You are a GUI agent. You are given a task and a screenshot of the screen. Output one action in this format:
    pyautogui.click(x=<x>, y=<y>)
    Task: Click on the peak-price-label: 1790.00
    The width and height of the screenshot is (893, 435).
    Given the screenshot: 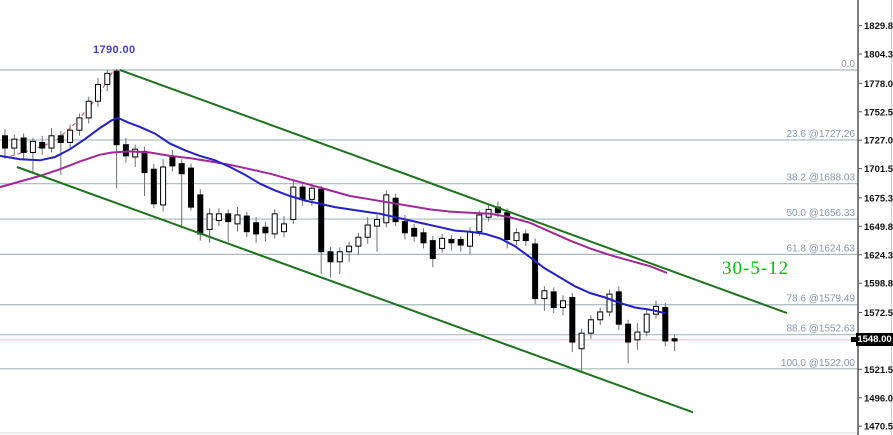 What is the action you would take?
    pyautogui.click(x=114, y=50)
    